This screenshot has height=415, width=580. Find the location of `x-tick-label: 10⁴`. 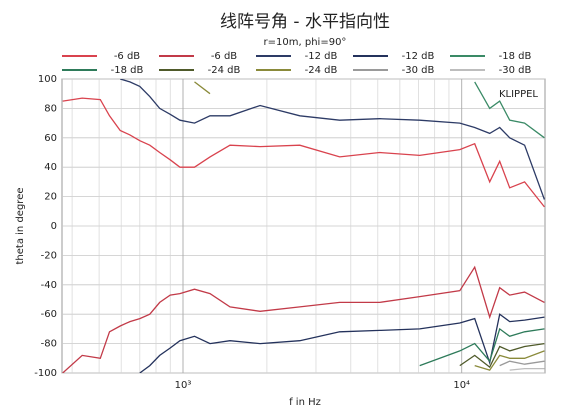

x-tick-label: 10⁴ is located at coordinates (461, 385).